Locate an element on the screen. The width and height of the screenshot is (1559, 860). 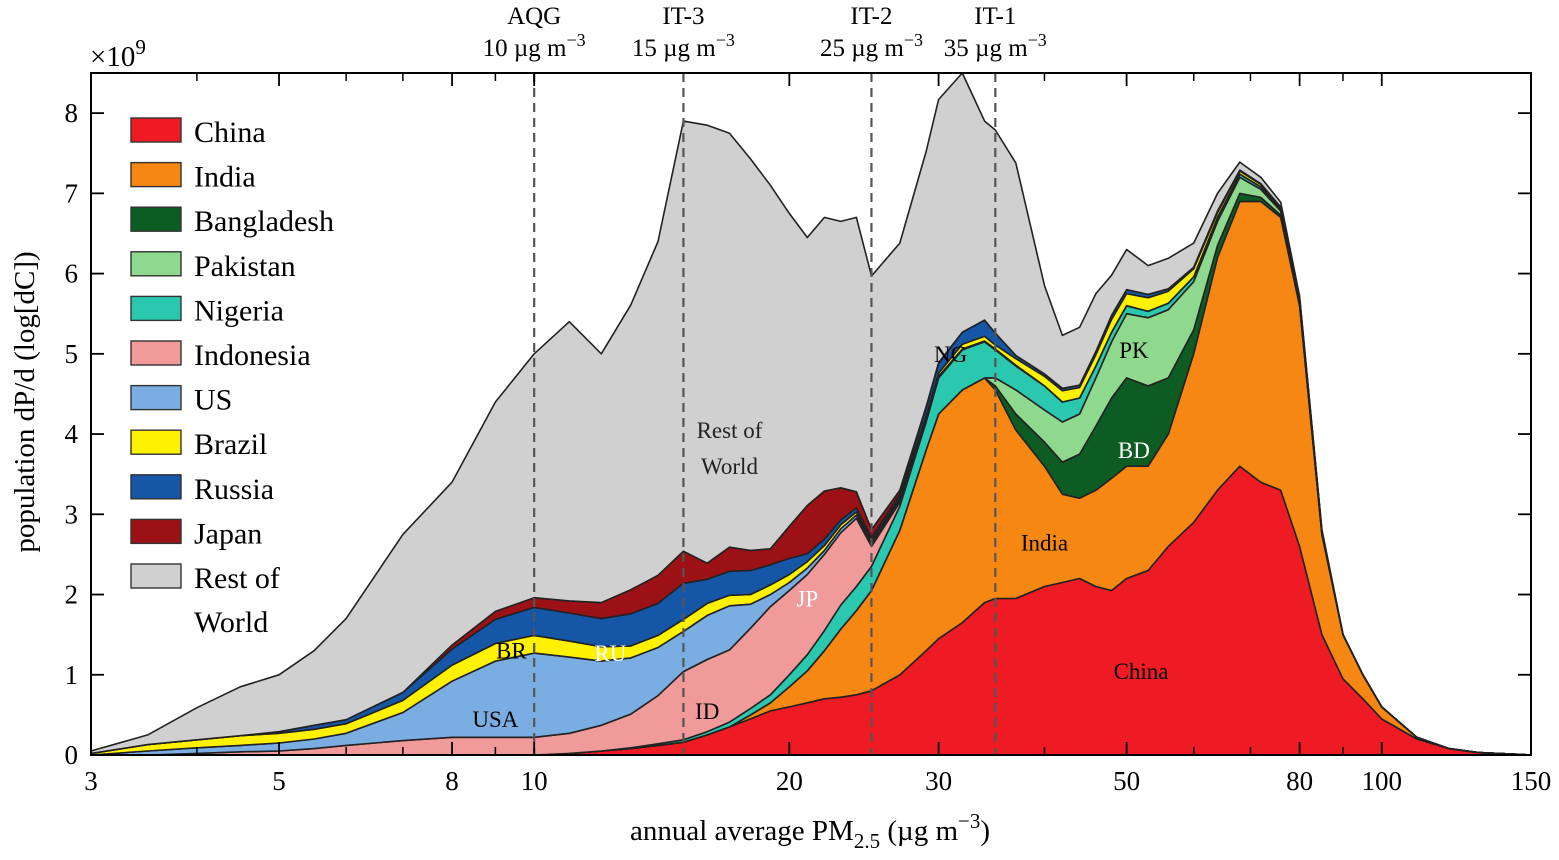
guideline-value-it-2: 25 µg m−3 is located at coordinates (871, 46).